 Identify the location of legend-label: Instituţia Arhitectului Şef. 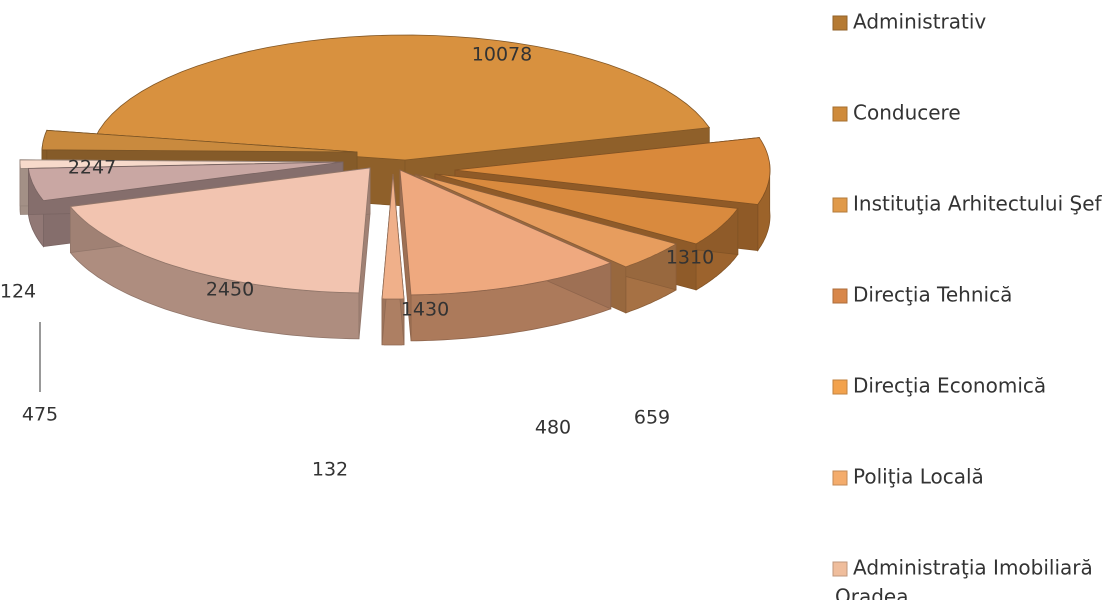
(978, 204).